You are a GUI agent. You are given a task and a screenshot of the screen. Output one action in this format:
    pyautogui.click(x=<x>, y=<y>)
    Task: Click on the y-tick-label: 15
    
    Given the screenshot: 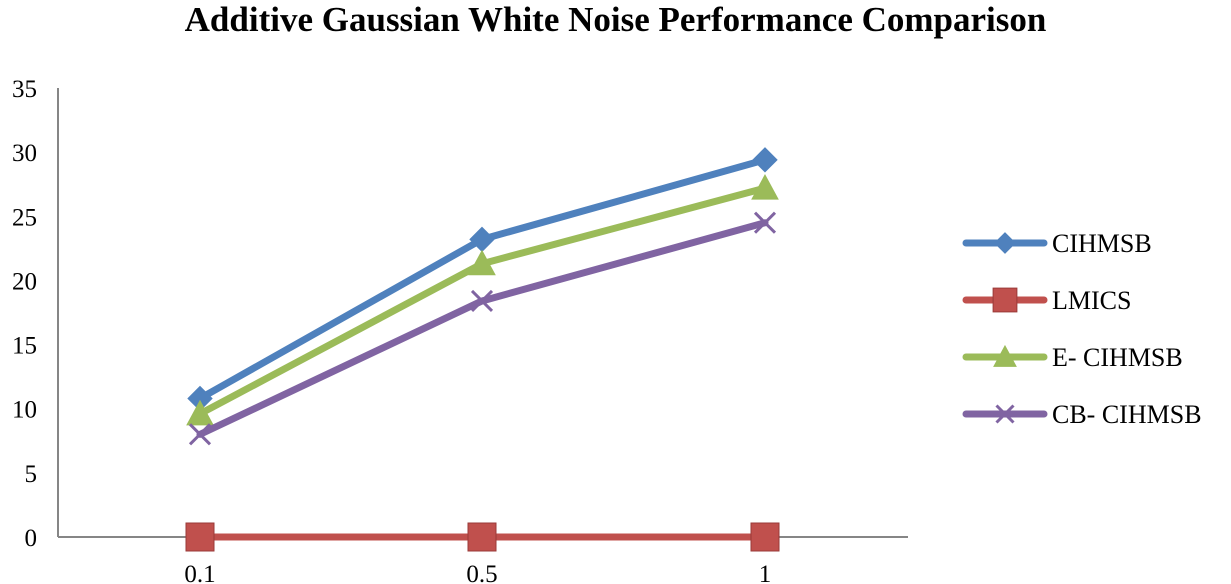 What is the action you would take?
    pyautogui.click(x=24, y=346)
    